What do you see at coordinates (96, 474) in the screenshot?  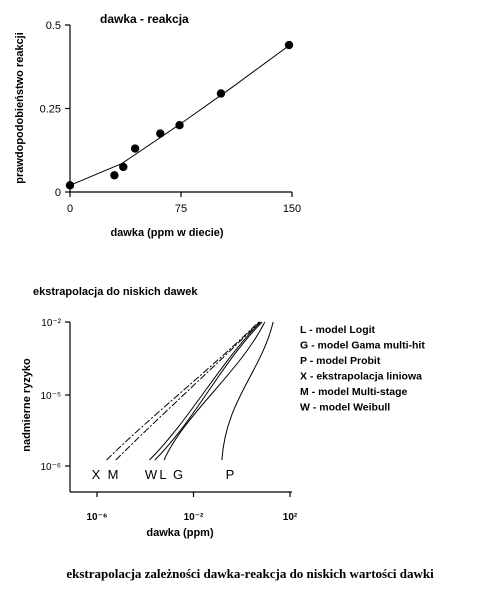 I see `chart2-curve-label-x: X` at bounding box center [96, 474].